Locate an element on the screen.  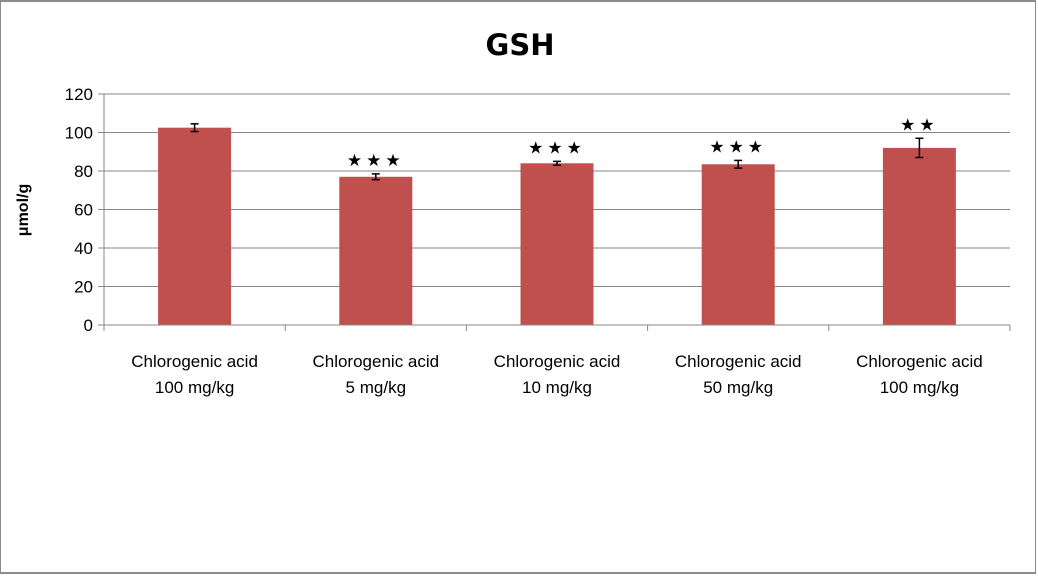
error-bars is located at coordinates (557, 152).